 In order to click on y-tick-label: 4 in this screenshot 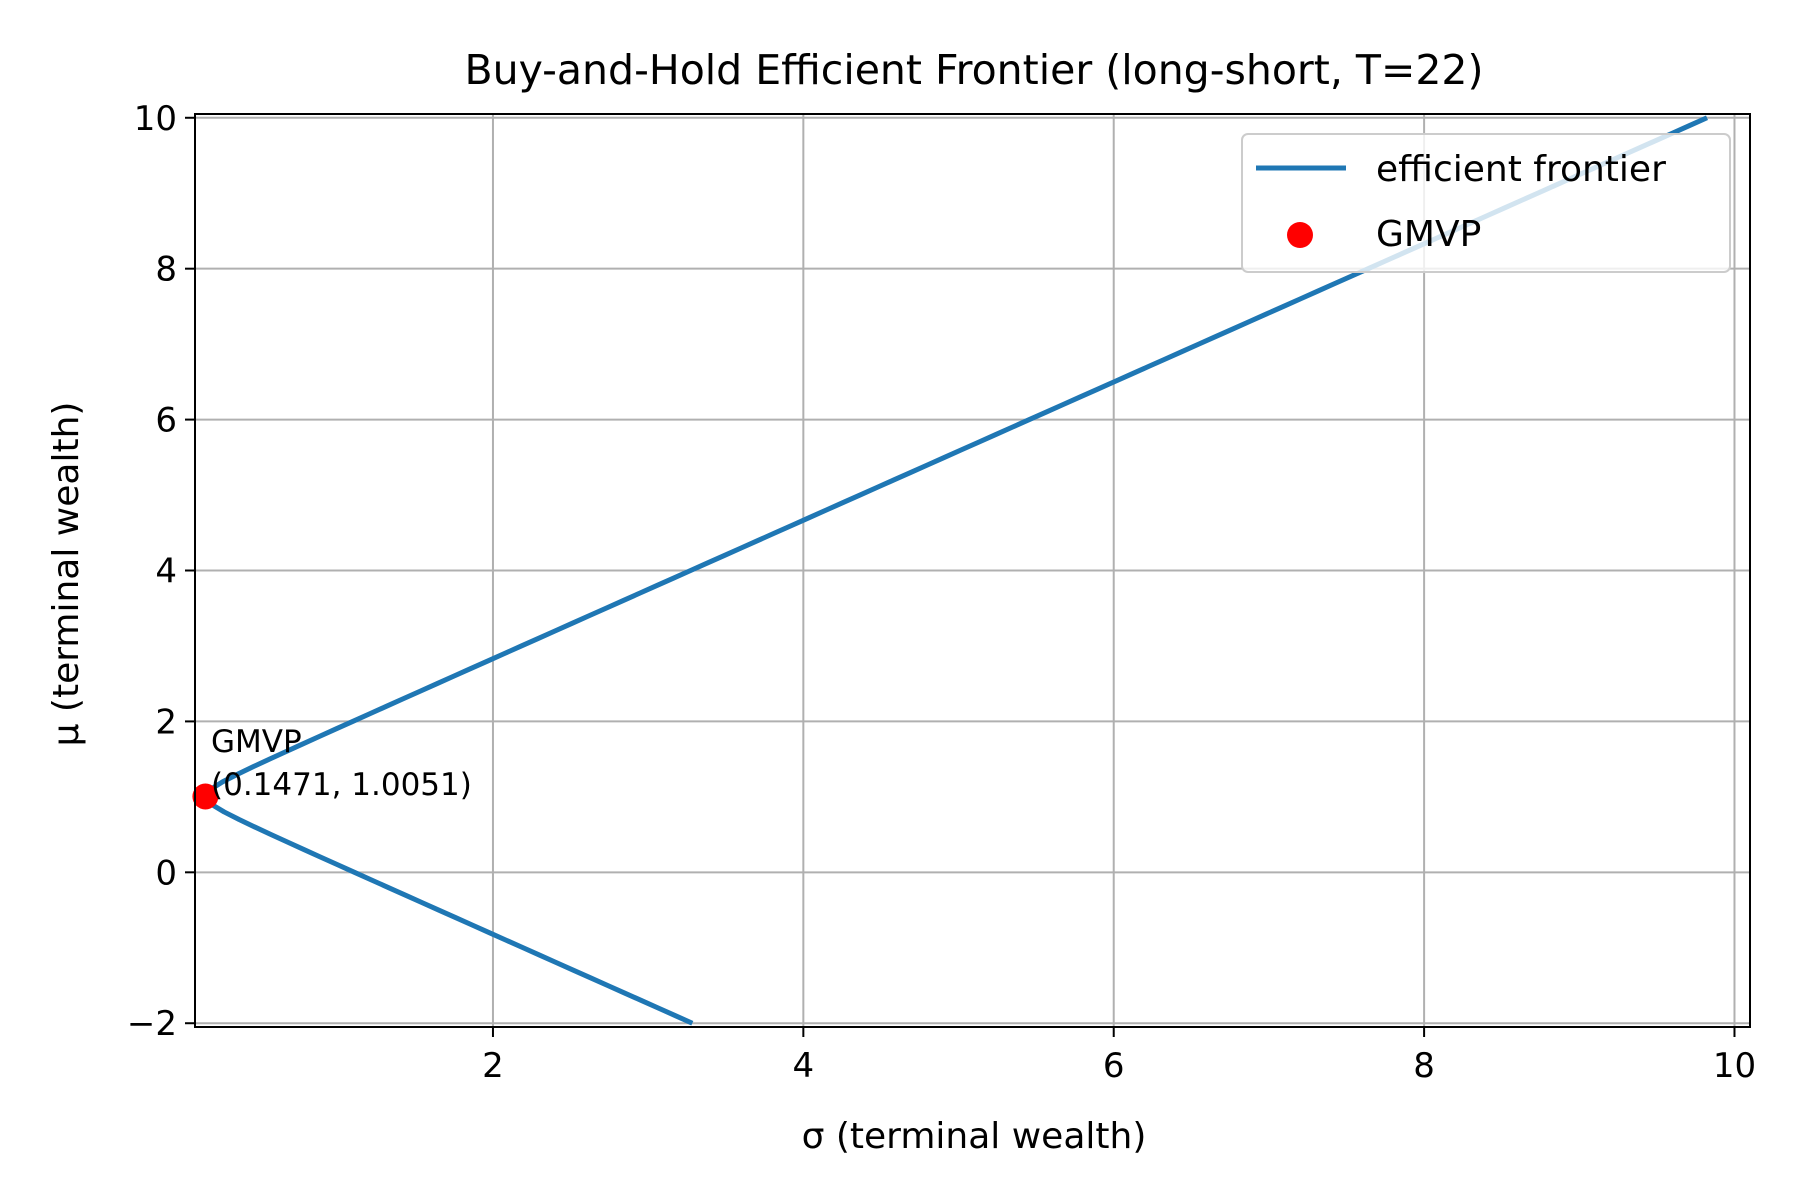, I will do `click(166, 572)`.